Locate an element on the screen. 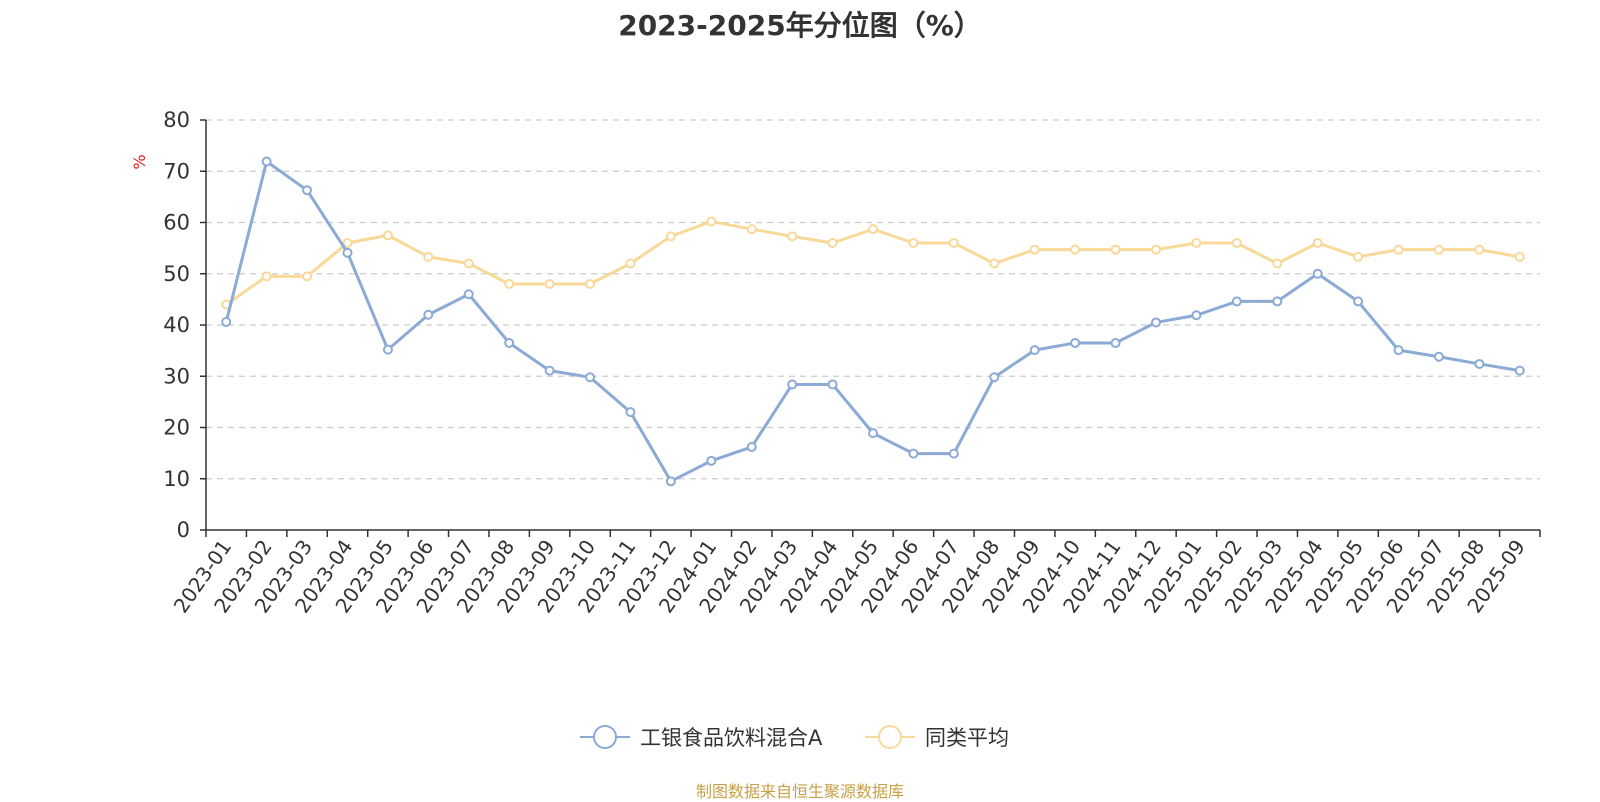 The height and width of the screenshot is (802, 1600). legend: 工银食品饮料混合A 同类平均 is located at coordinates (794, 737).